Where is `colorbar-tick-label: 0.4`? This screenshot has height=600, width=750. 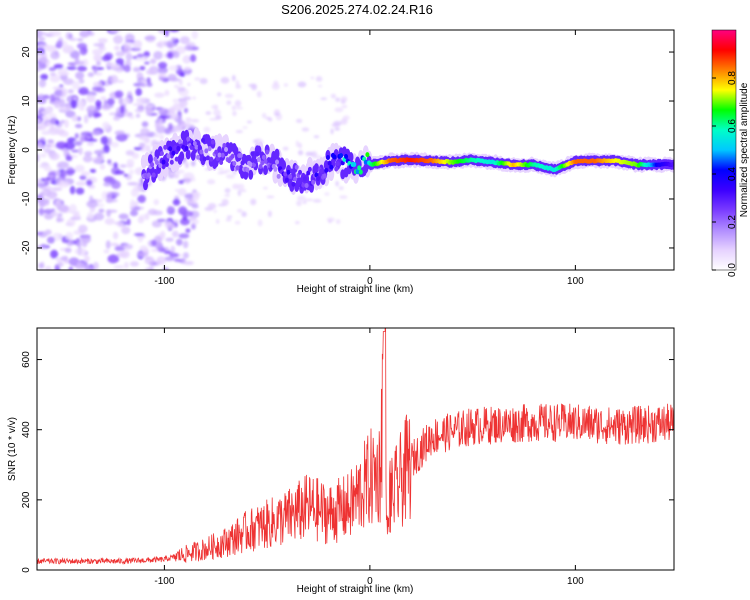 colorbar-tick-label: 0.4 is located at coordinates (732, 174).